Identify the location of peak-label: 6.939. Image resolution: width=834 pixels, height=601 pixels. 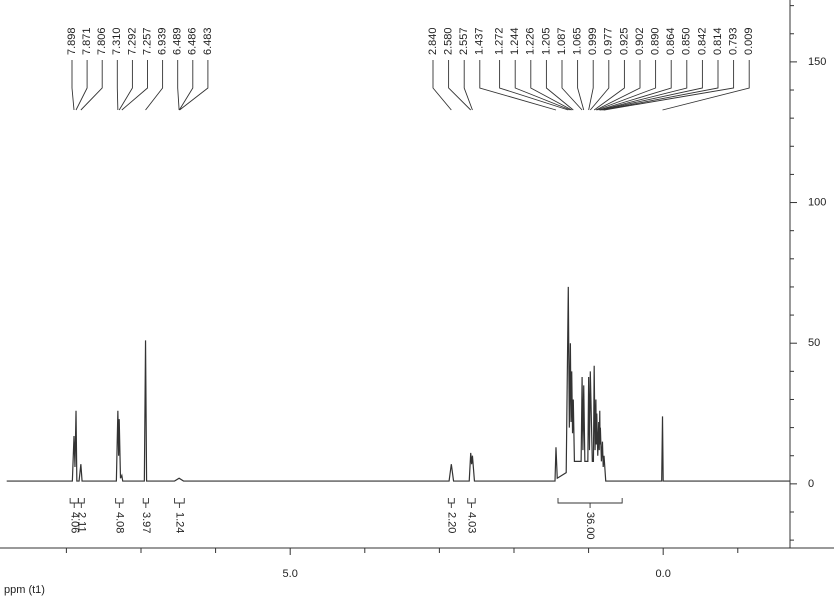
(163, 41).